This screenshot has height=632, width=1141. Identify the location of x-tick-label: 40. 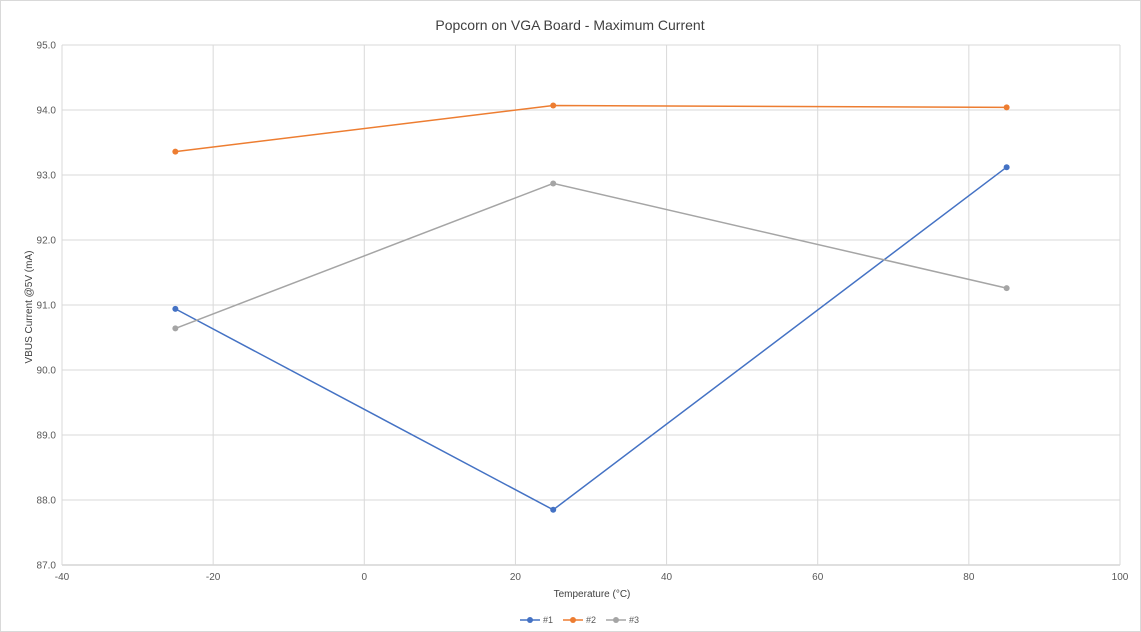
(667, 577).